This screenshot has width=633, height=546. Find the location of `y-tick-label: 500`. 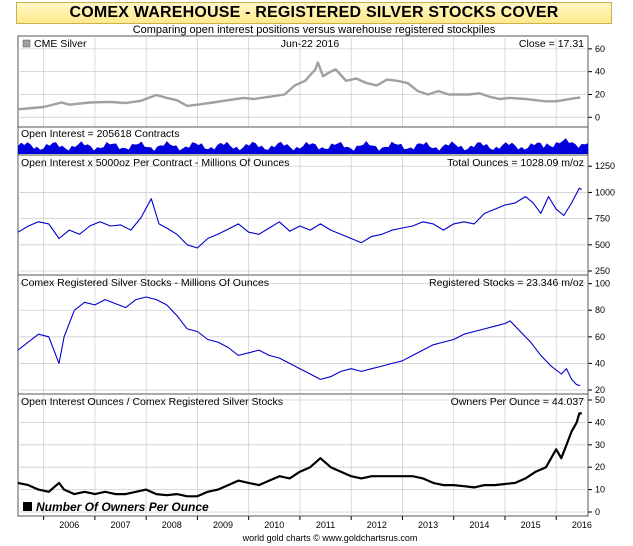

y-tick-label: 500 is located at coordinates (602, 245).